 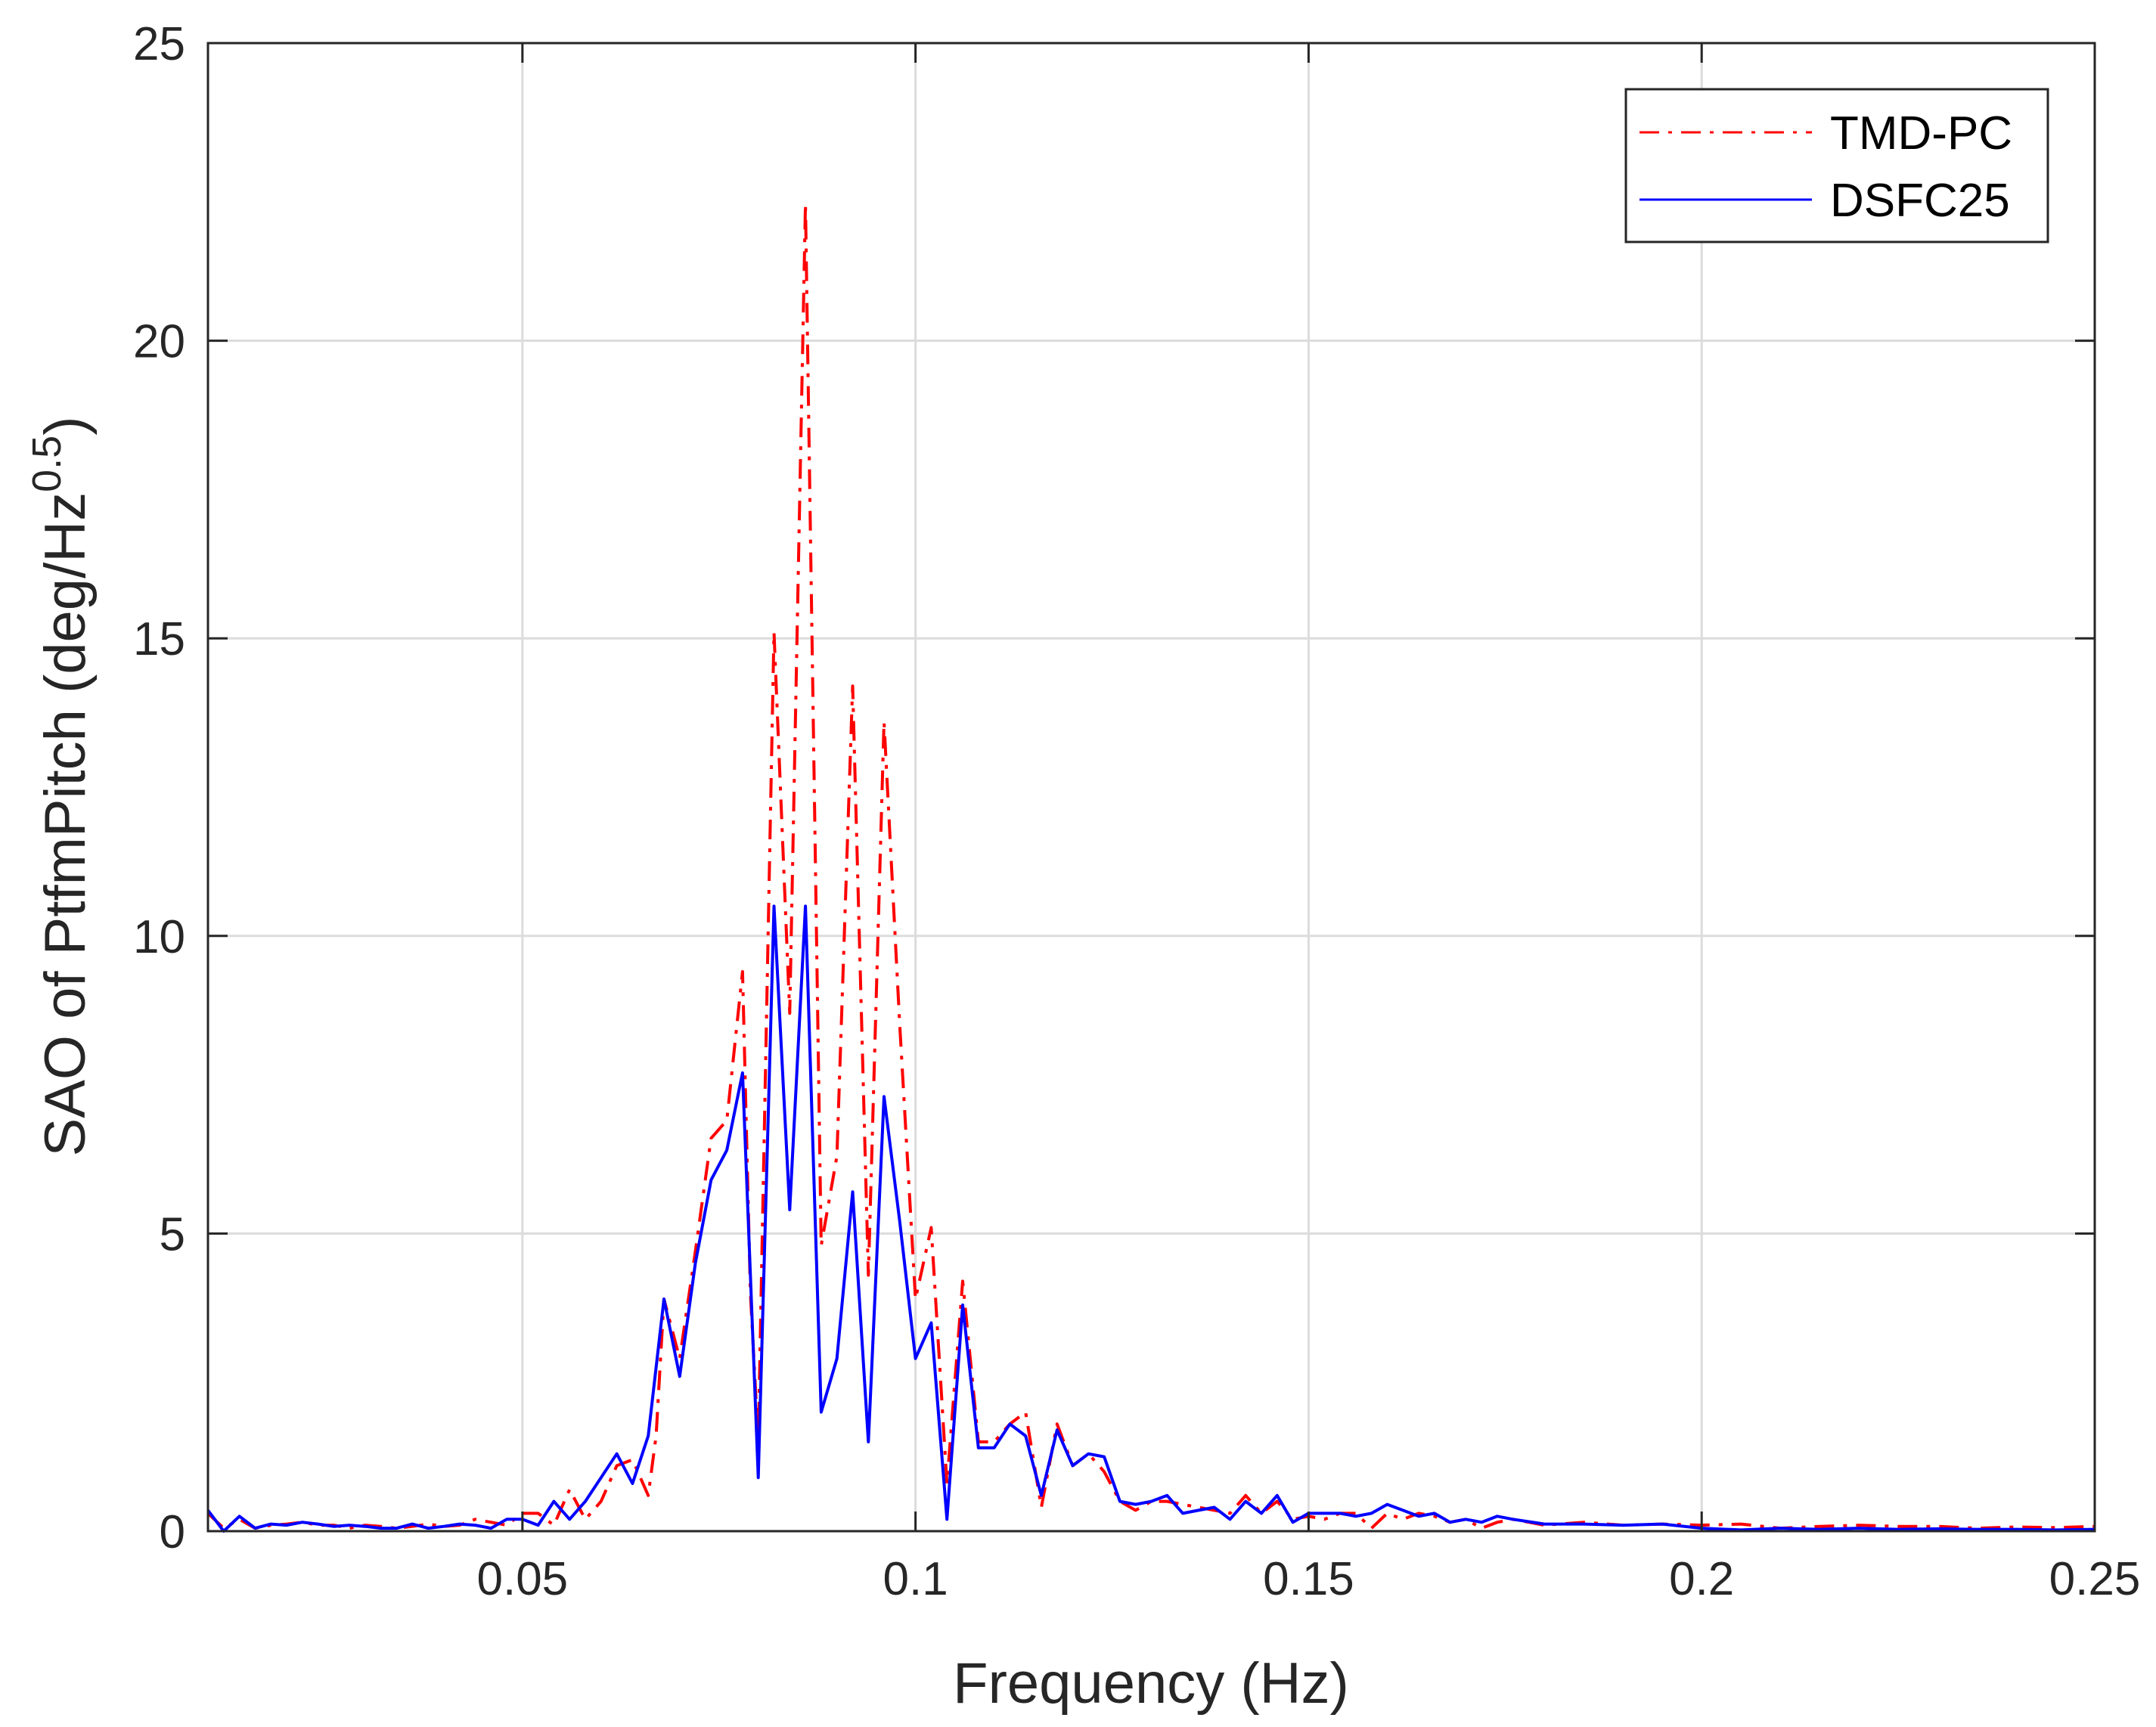 I want to click on x-tick-label: 0.1, so click(x=915, y=1579).